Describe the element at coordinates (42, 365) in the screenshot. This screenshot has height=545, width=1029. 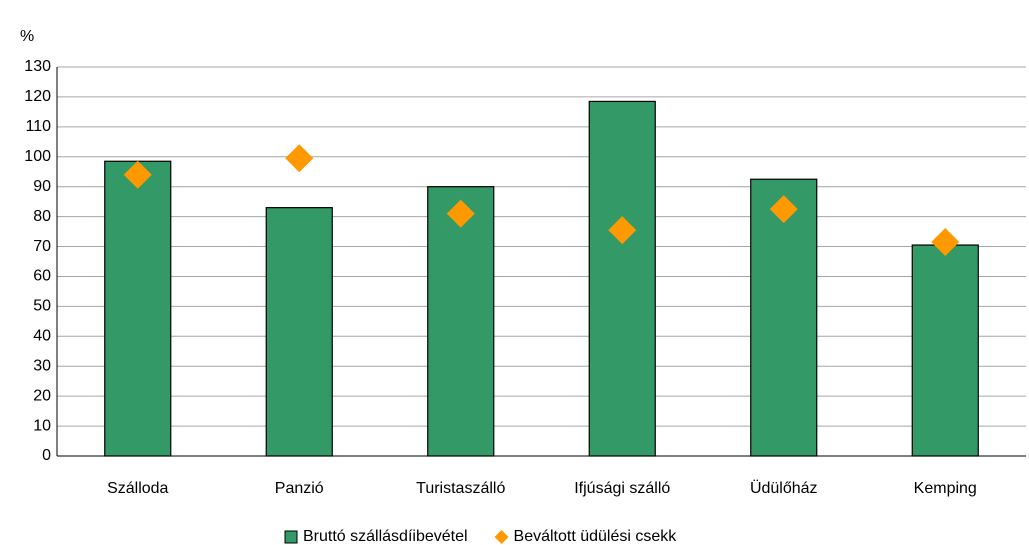
I see `y-tick-label: 30` at that location.